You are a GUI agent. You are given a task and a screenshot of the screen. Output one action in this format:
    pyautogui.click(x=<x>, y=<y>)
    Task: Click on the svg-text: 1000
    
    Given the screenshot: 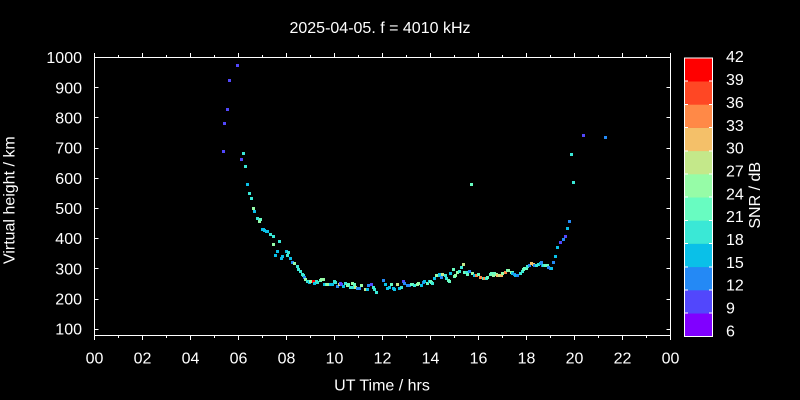 What is the action you would take?
    pyautogui.click(x=64, y=58)
    